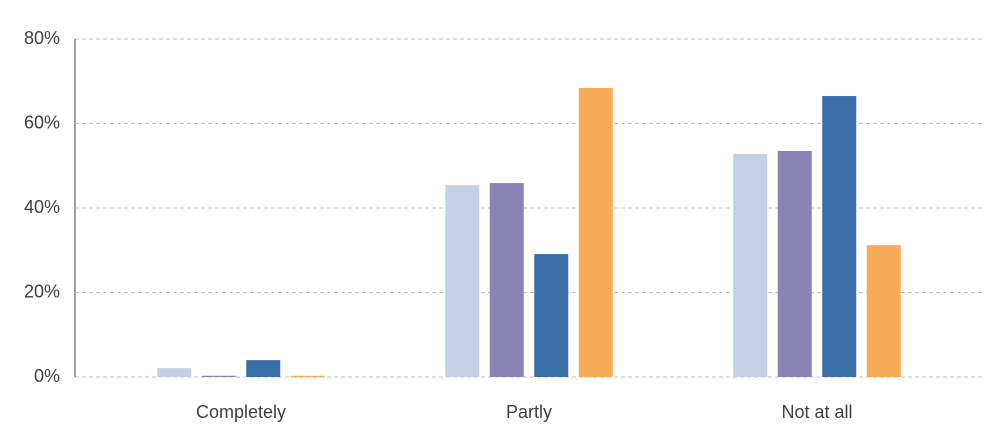 This screenshot has width=999, height=446. What do you see at coordinates (816, 412) in the screenshot?
I see `x-tick-label: Not at all` at bounding box center [816, 412].